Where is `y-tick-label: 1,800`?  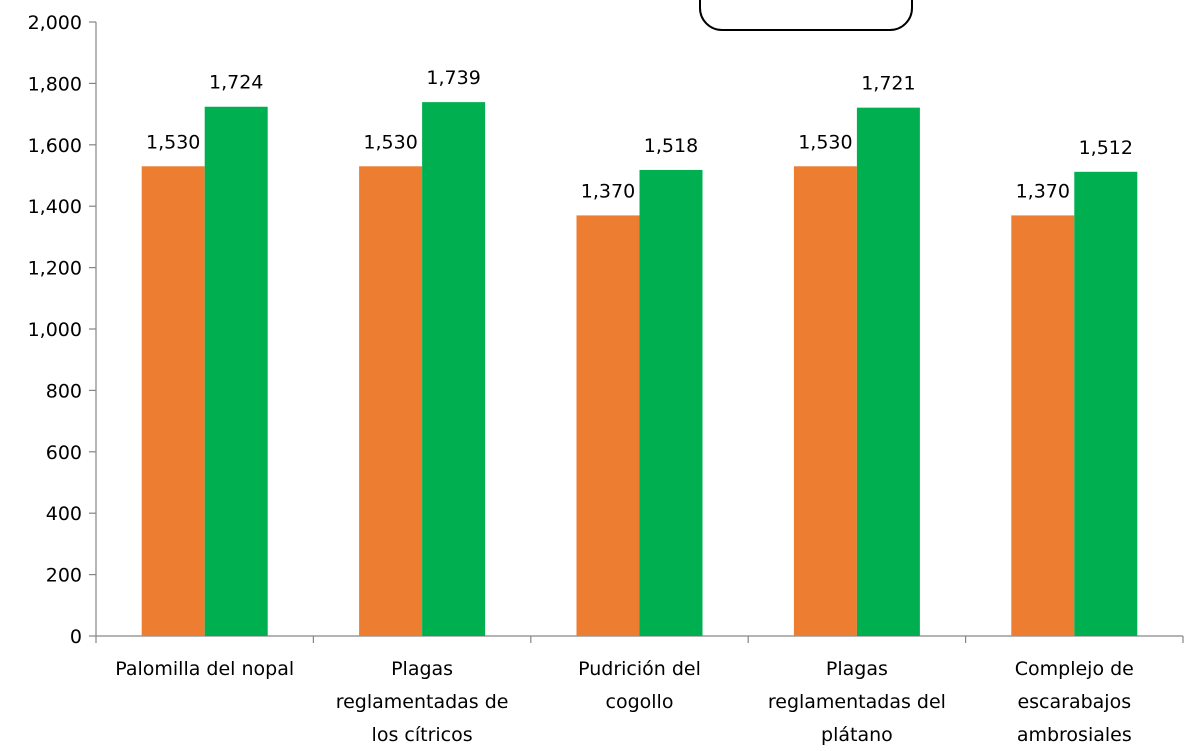
y-tick-label: 1,800 is located at coordinates (55, 84).